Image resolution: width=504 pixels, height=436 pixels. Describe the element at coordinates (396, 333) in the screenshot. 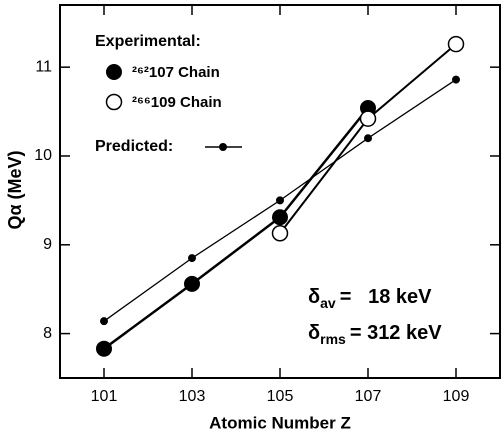

I see `annotation-text: = 312 keV` at that location.